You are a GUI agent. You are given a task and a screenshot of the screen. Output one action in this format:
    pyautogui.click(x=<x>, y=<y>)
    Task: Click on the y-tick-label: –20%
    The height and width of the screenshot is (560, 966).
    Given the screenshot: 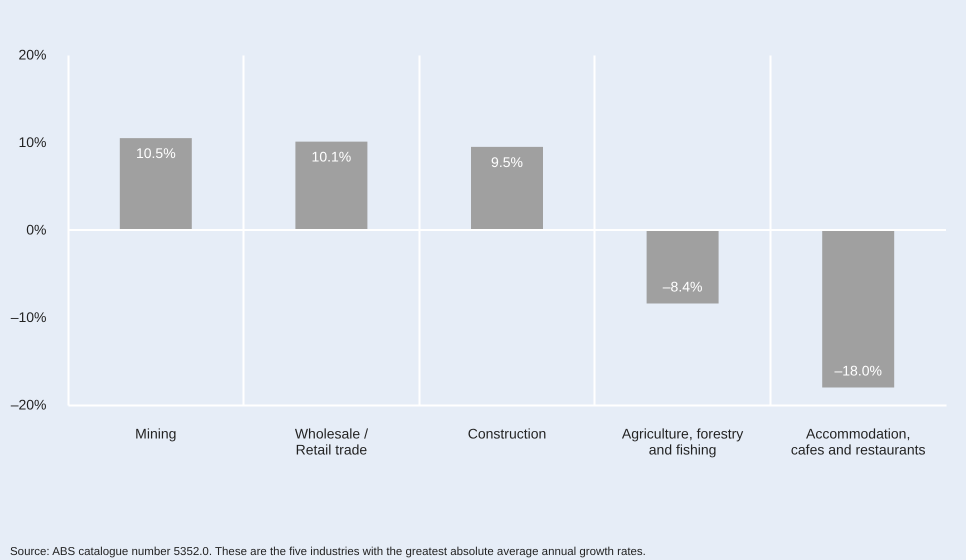 What is the action you would take?
    pyautogui.click(x=28, y=404)
    